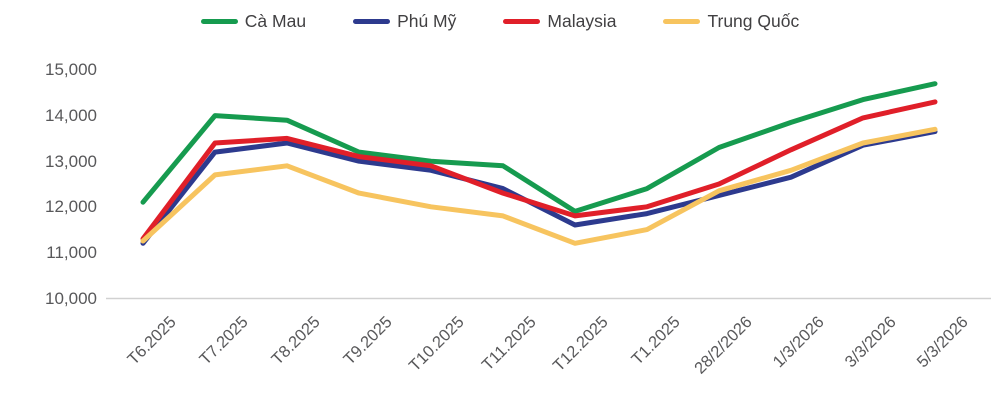 This screenshot has height=402, width=1000. I want to click on y-tick-label: 15,000, so click(71, 69).